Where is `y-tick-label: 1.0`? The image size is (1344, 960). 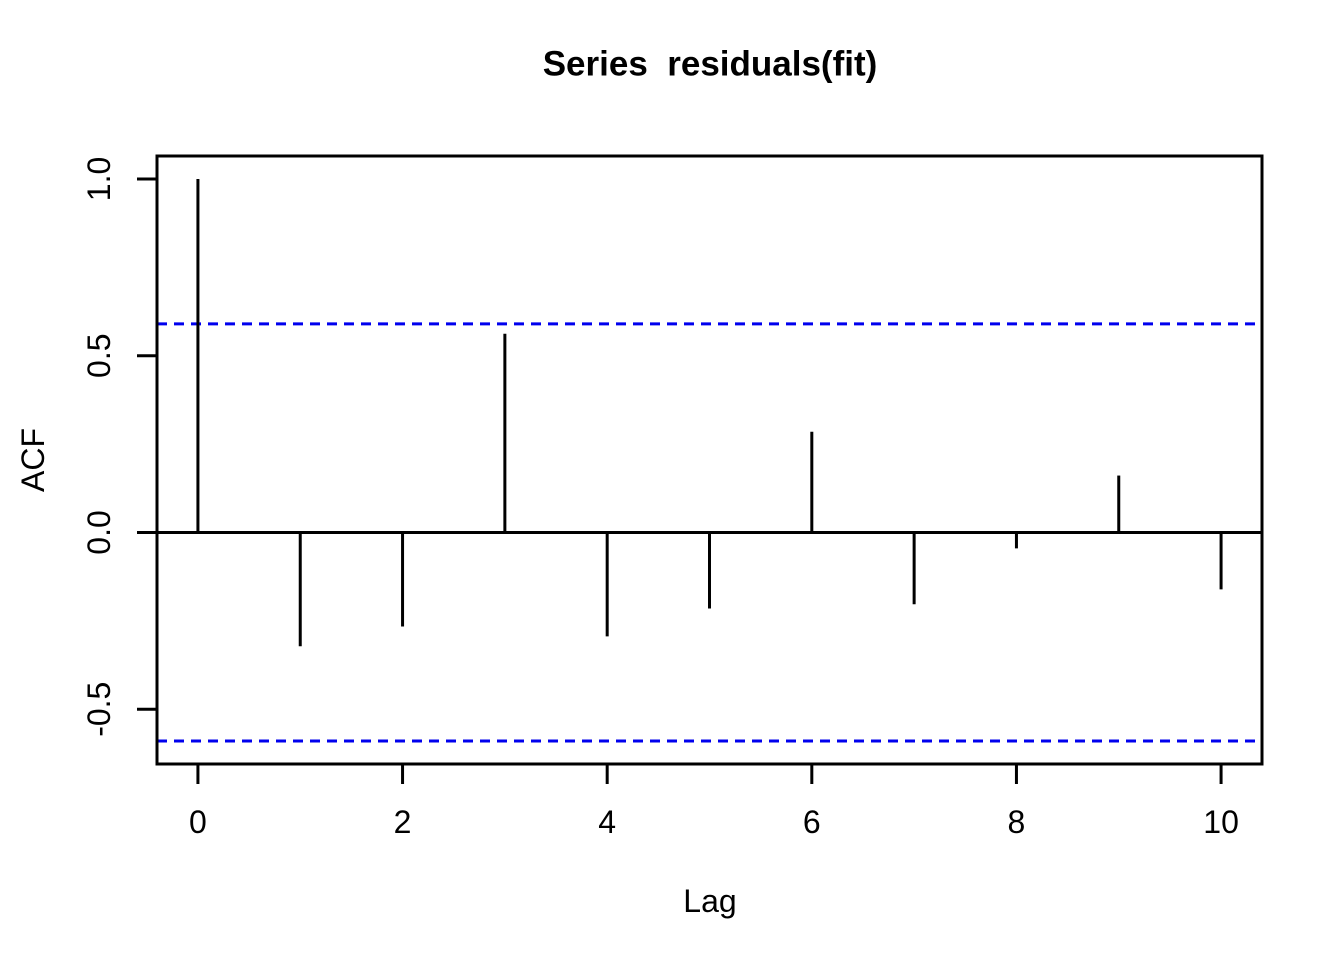 y-tick-label: 1.0 is located at coordinates (99, 179).